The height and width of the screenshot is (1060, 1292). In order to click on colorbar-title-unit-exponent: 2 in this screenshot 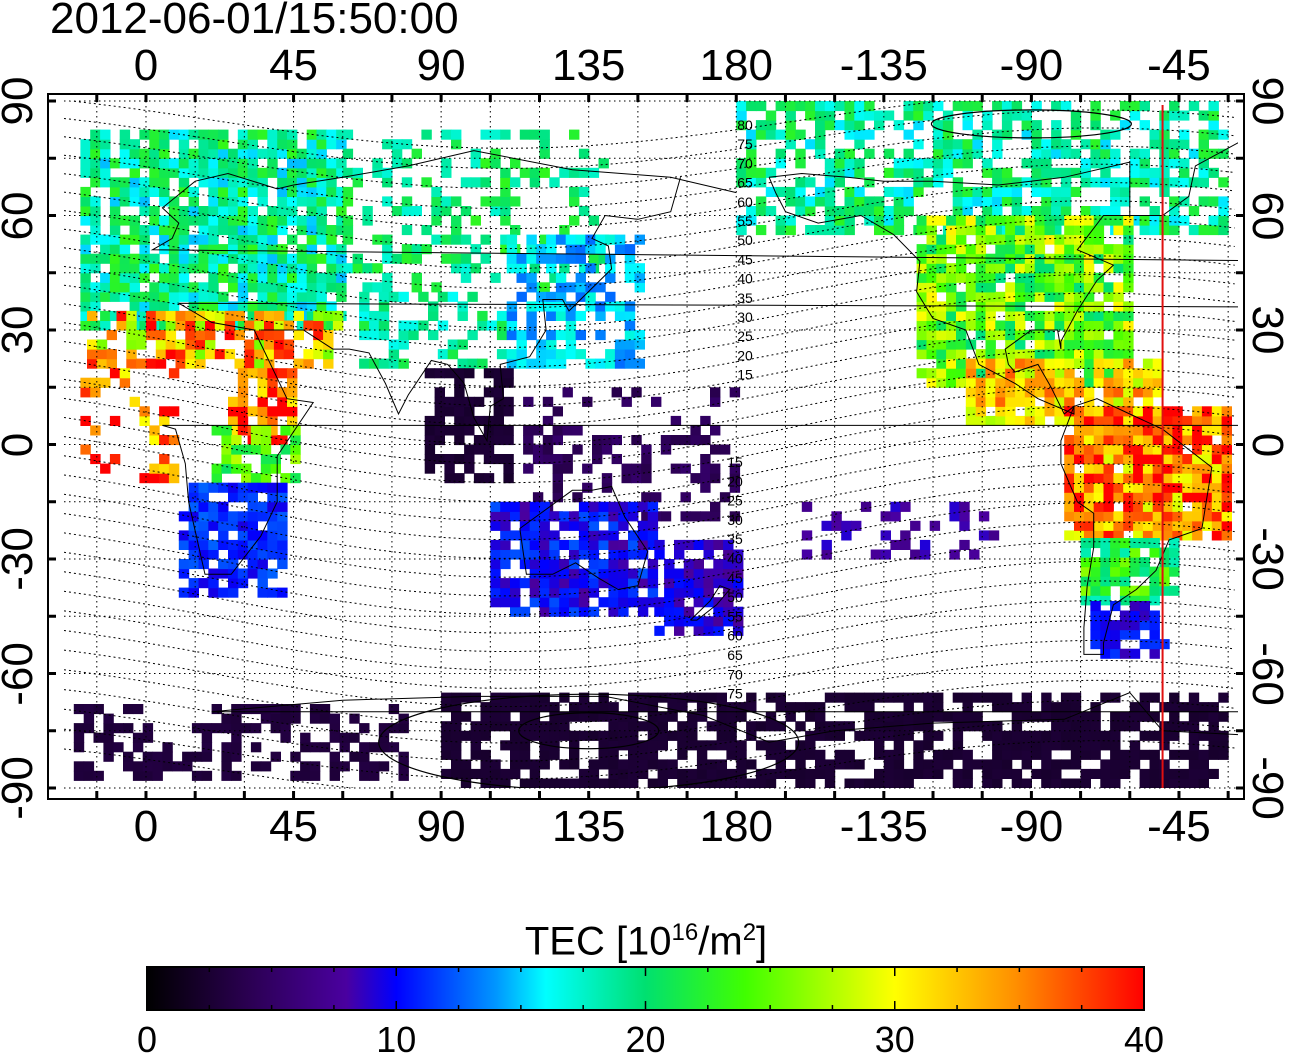, I will do `click(749, 932)`.